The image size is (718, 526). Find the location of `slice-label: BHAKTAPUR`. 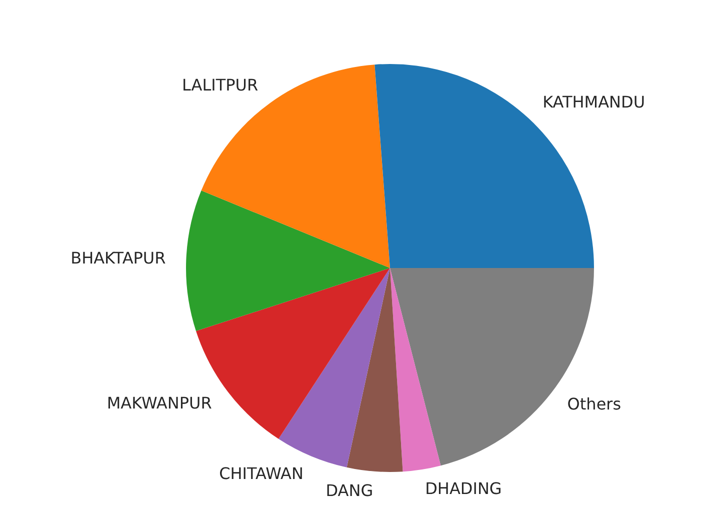

slice-label: BHAKTAPUR is located at coordinates (118, 258).